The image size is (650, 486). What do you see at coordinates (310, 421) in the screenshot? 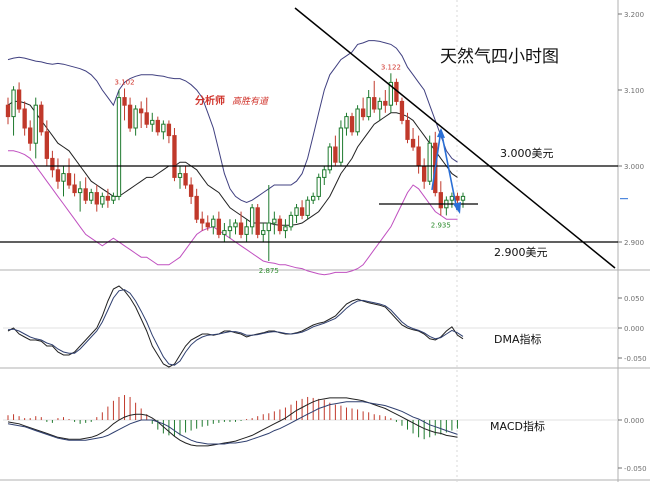
I see `macd-layer` at bounding box center [310, 421].